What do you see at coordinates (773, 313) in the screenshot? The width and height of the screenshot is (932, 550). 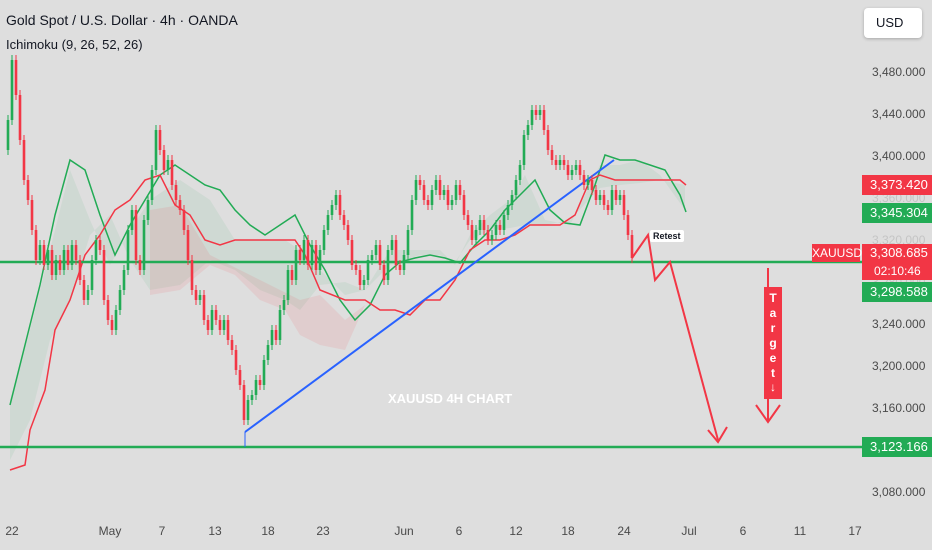 I see `target-letter: a` at bounding box center [773, 313].